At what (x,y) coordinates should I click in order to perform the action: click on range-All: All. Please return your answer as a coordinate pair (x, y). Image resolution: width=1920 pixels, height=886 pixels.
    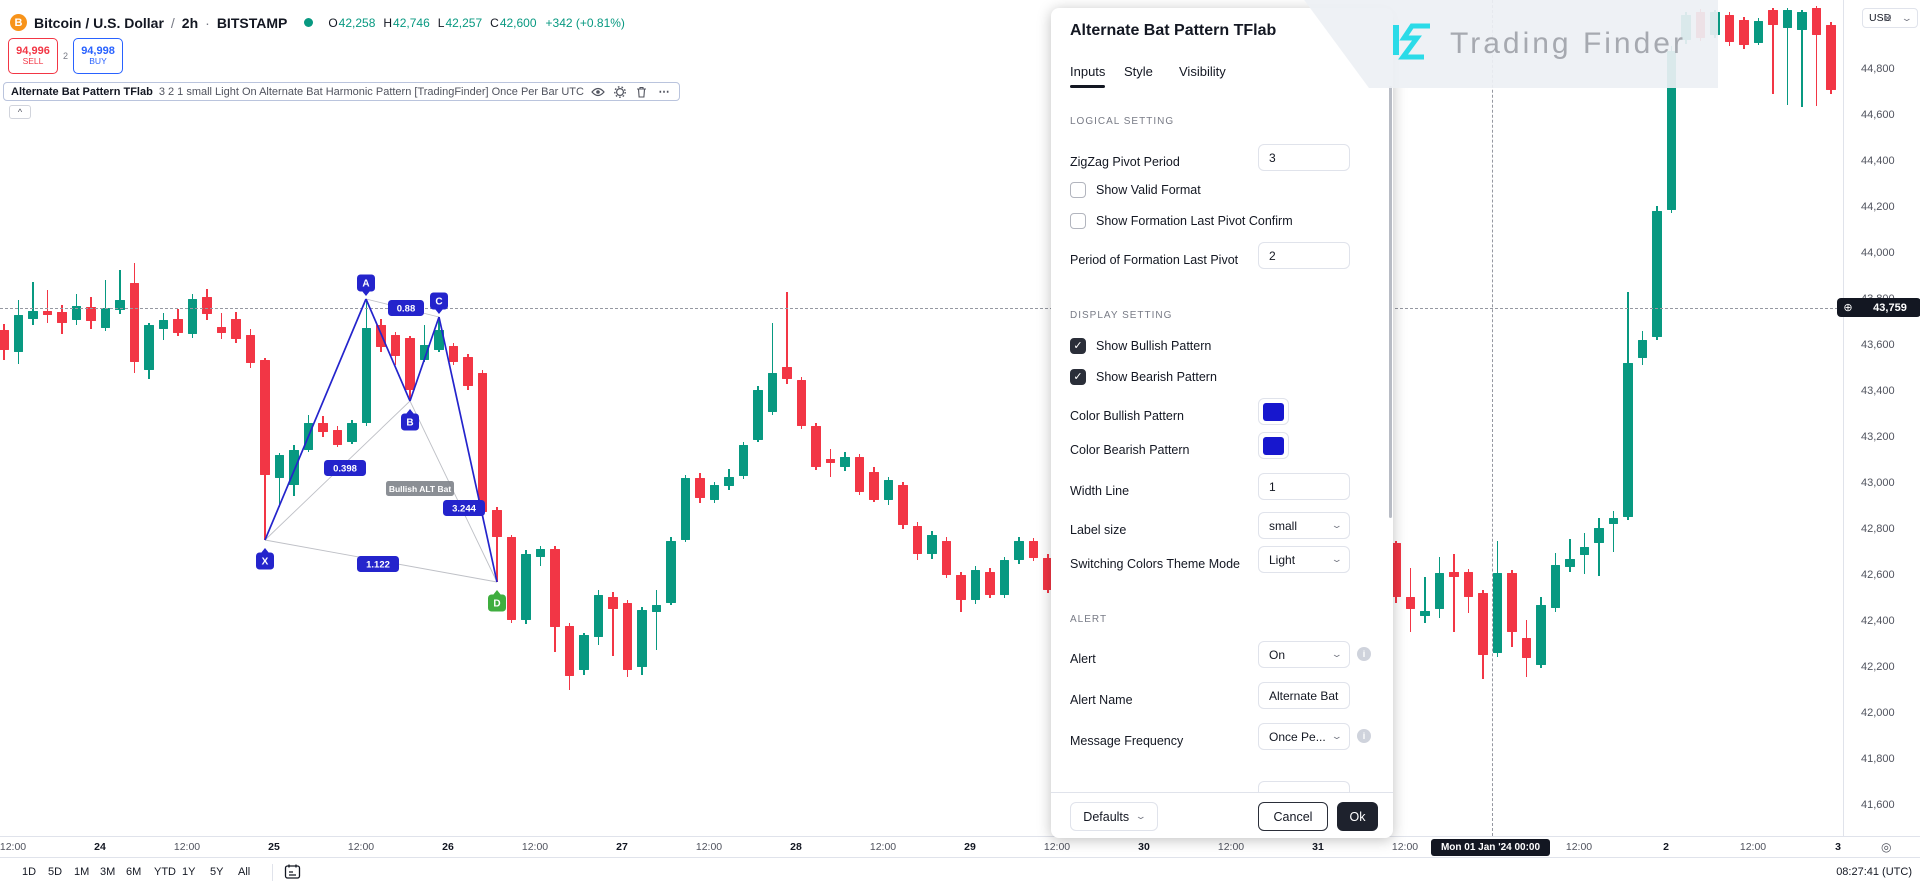
    Looking at the image, I should click on (244, 872).